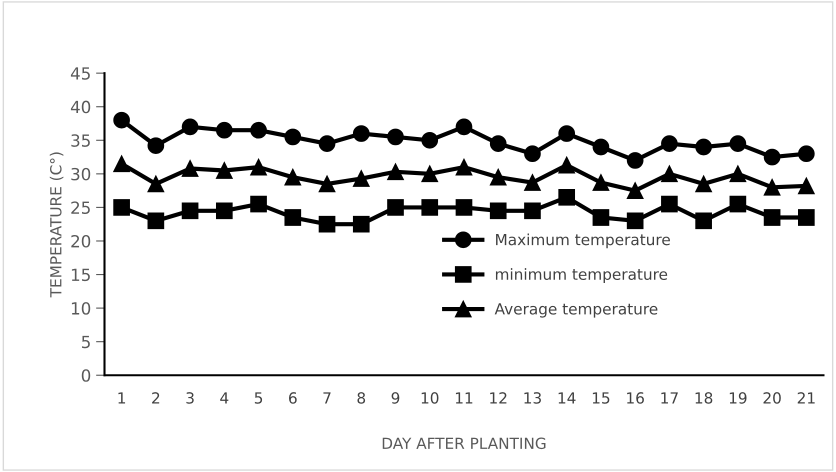 The height and width of the screenshot is (472, 836). What do you see at coordinates (327, 398) in the screenshot?
I see `x-tick-label: 7` at bounding box center [327, 398].